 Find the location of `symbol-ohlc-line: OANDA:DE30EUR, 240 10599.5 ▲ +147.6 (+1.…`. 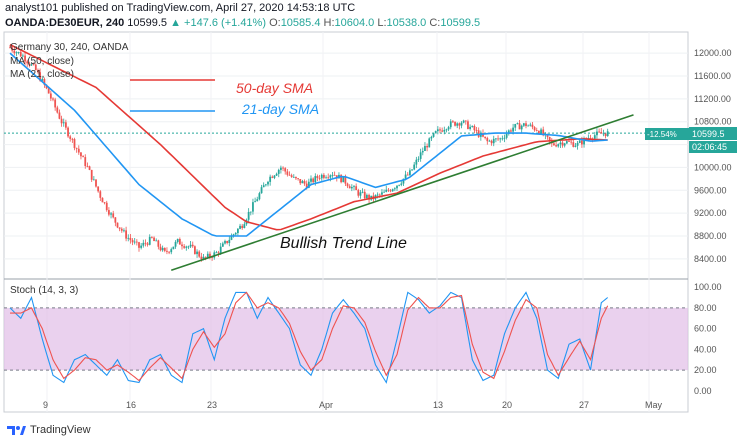

symbol-ohlc-line: OANDA:DE30EUR, 240 10599.5 ▲ +147.6 (+1.… is located at coordinates (242, 23).